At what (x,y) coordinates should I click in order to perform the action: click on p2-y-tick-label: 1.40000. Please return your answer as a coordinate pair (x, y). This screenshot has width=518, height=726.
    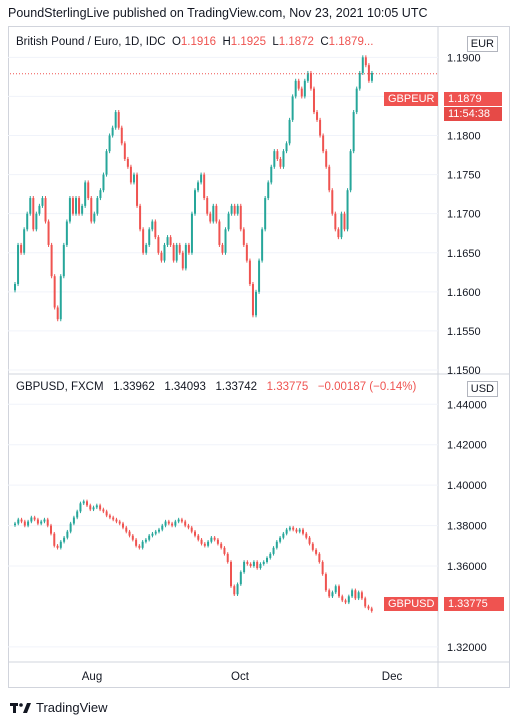
    Looking at the image, I should click on (467, 486).